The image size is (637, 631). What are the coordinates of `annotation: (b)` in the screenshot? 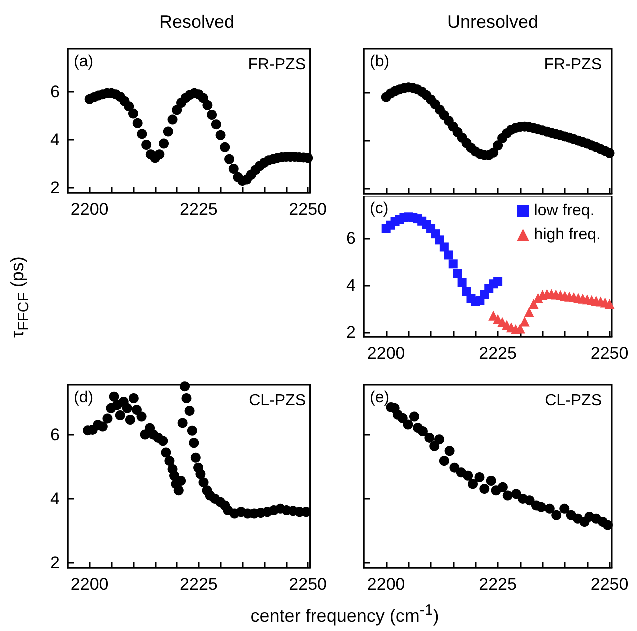 It's located at (380, 62).